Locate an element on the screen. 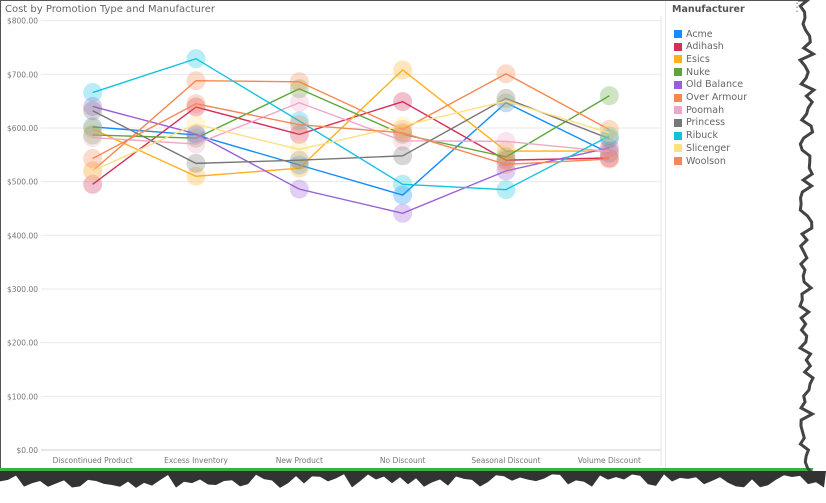 The image size is (826, 503). legend-label: Over Armour is located at coordinates (717, 97).